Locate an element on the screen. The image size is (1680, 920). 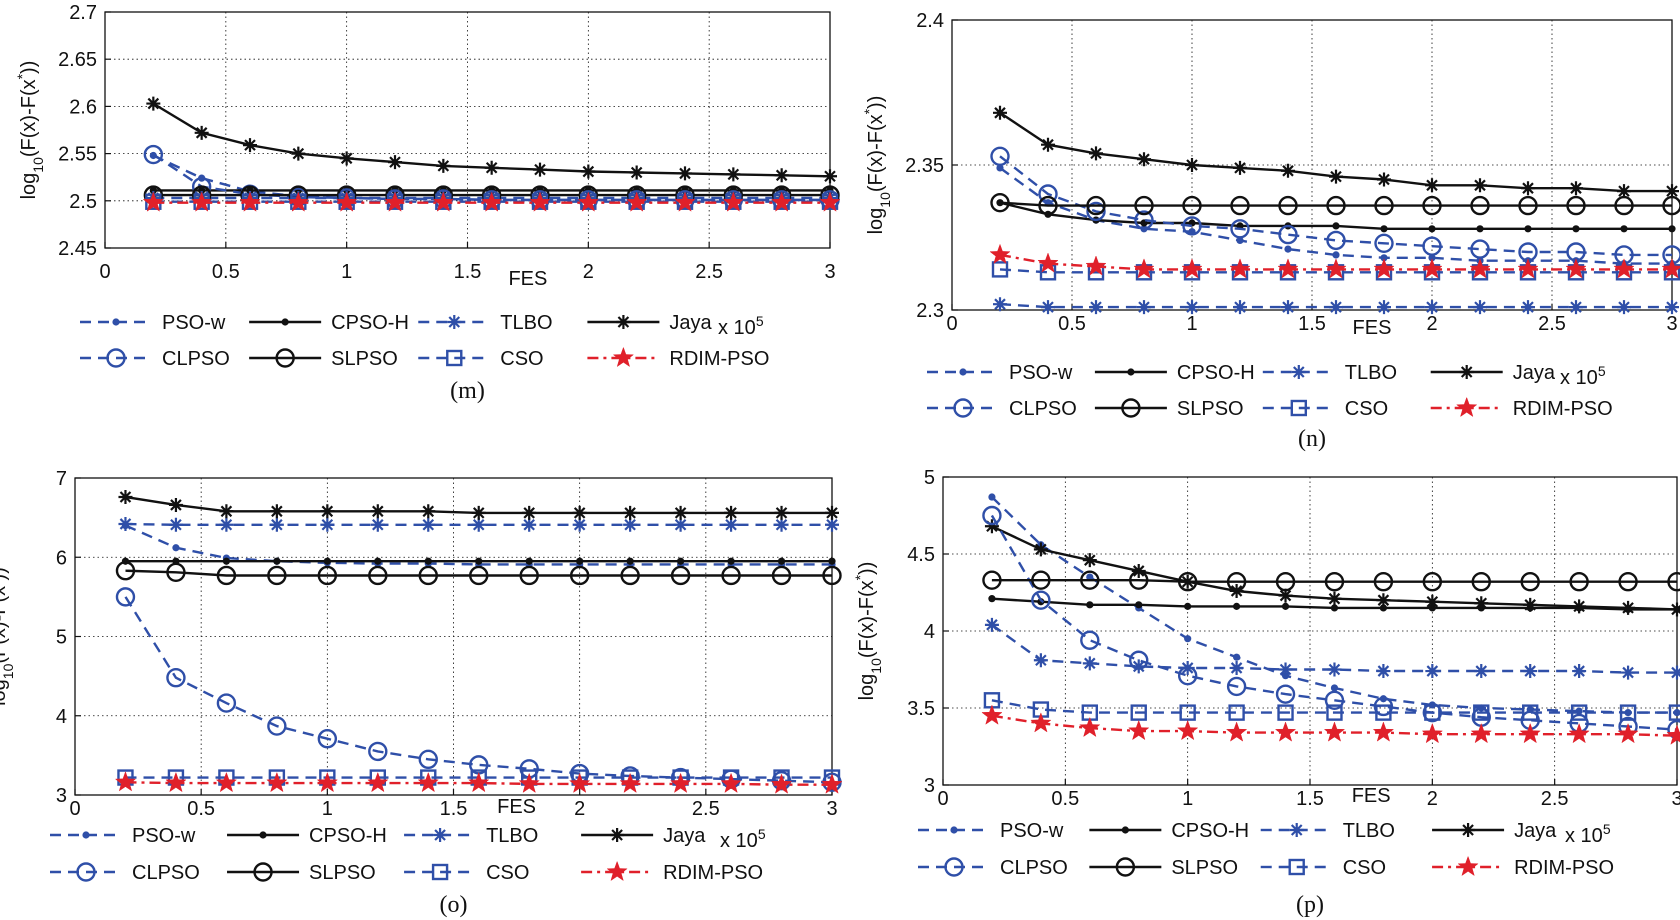
legend-entry: PSO-w is located at coordinates (123, 836).